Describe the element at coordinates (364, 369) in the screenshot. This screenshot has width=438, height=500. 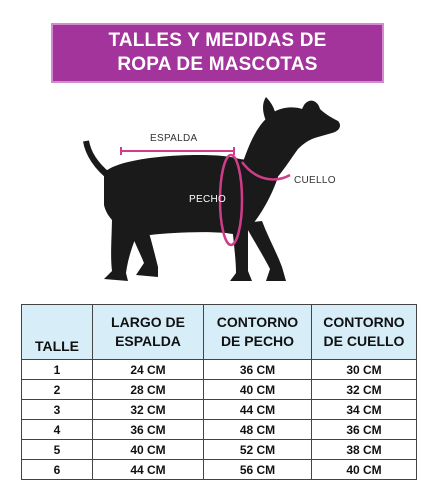
I see `cell-neck: 30 CM` at that location.